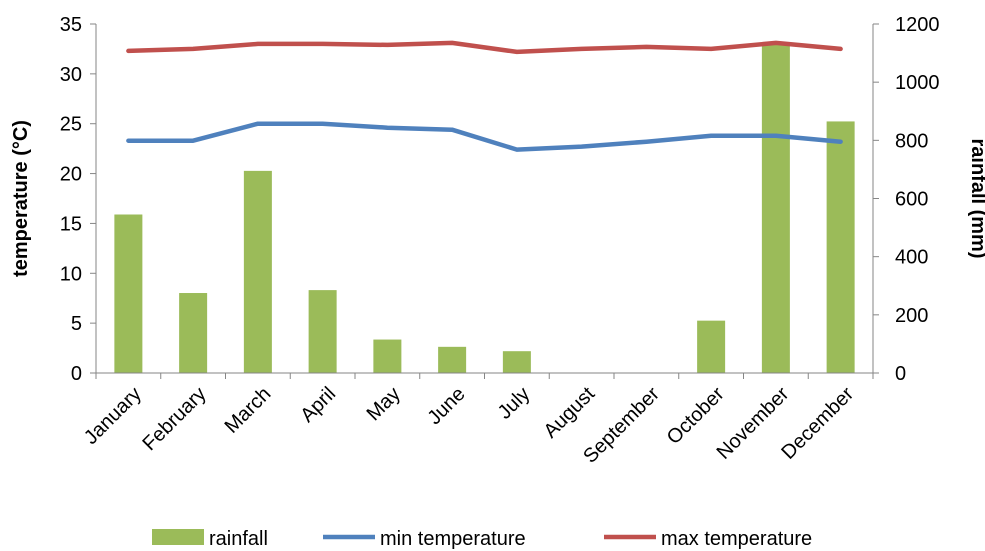 The image size is (985, 551). What do you see at coordinates (911, 258) in the screenshot?
I see `y2-tick-label: 400` at bounding box center [911, 258].